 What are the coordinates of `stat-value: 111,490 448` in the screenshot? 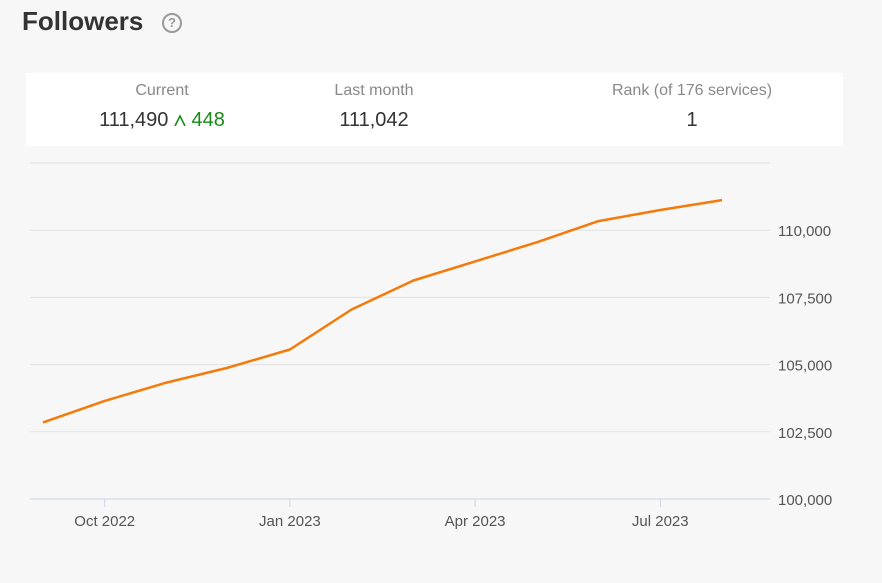 It's located at (162, 120).